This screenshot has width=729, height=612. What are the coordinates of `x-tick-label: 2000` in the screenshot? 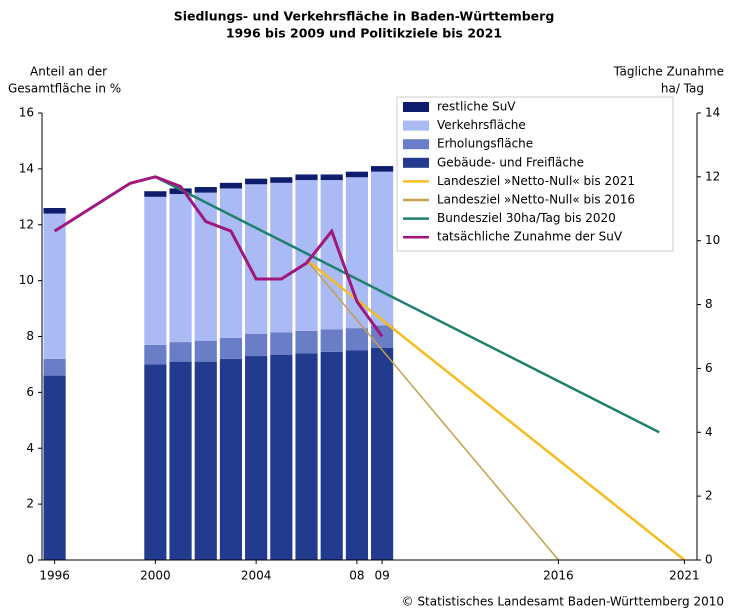 It's located at (155, 576).